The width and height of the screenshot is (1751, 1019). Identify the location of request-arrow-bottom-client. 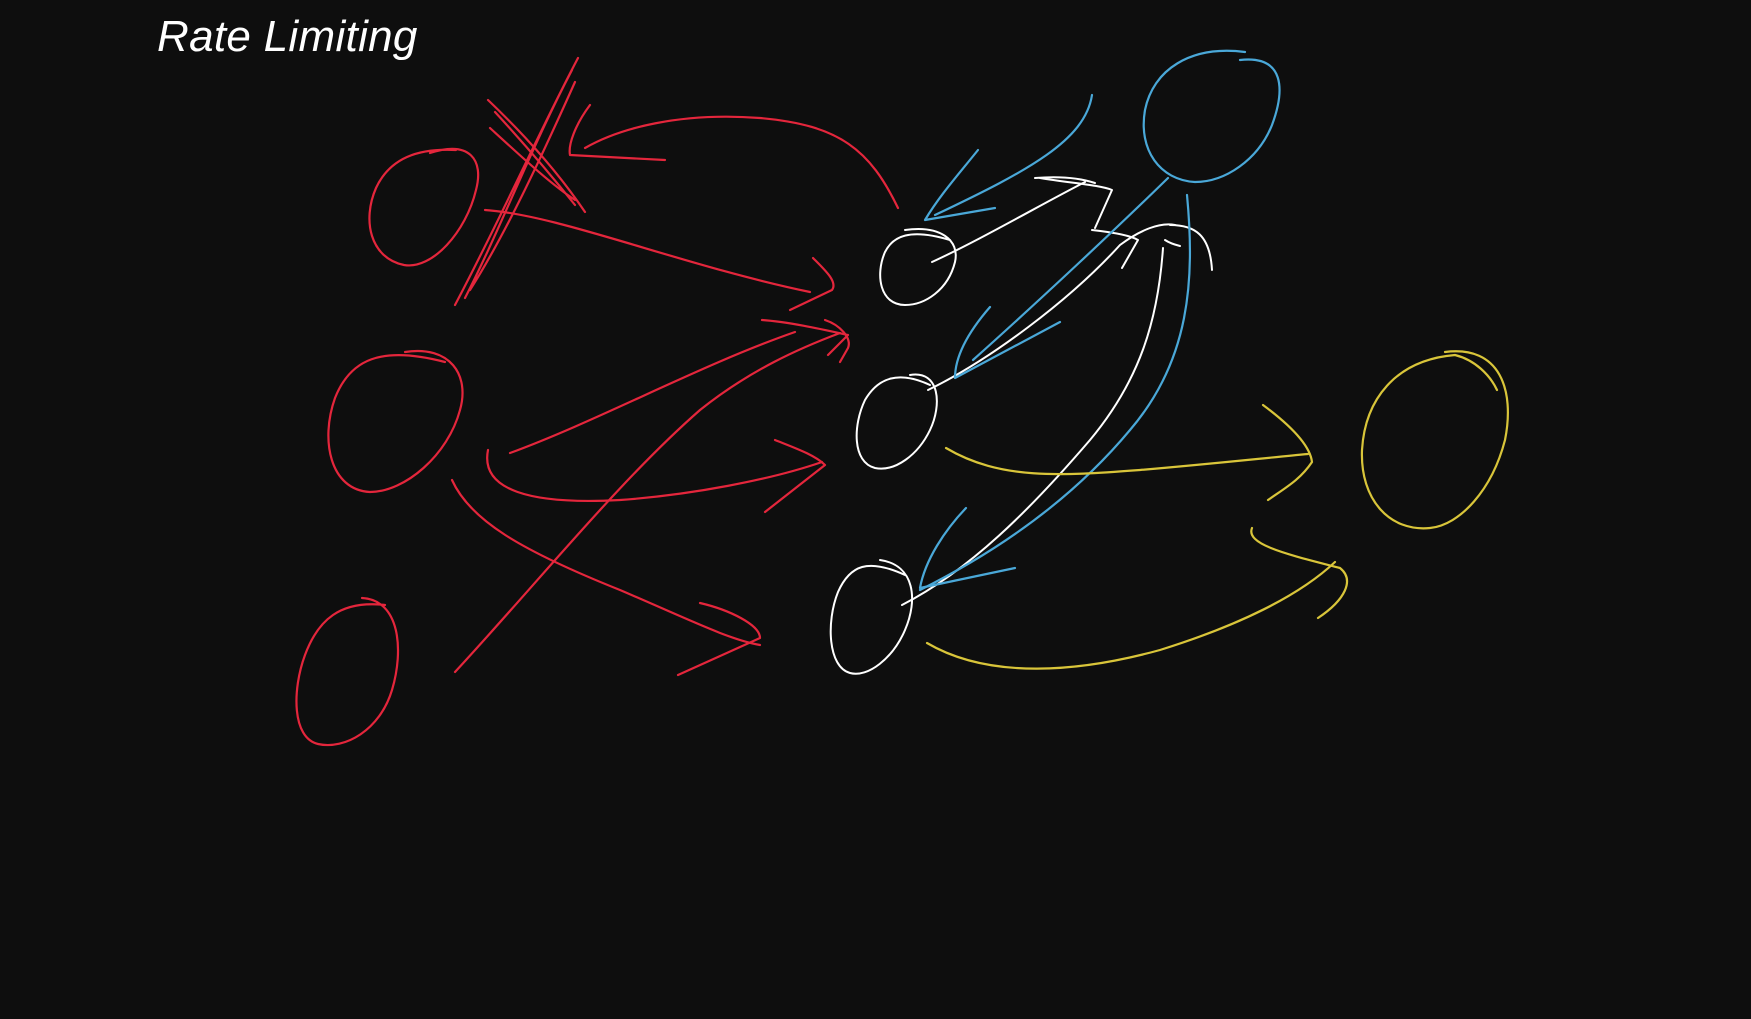
(647, 502).